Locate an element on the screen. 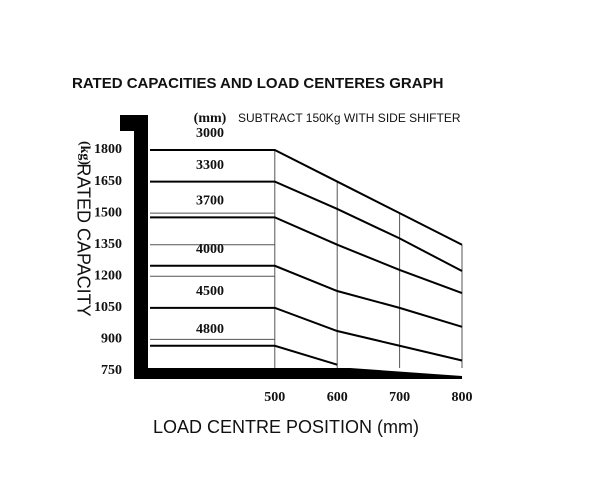 The image size is (616, 484). note: SUBTRACT 150Kg WITH SIDE SHIFTER is located at coordinates (349, 118).